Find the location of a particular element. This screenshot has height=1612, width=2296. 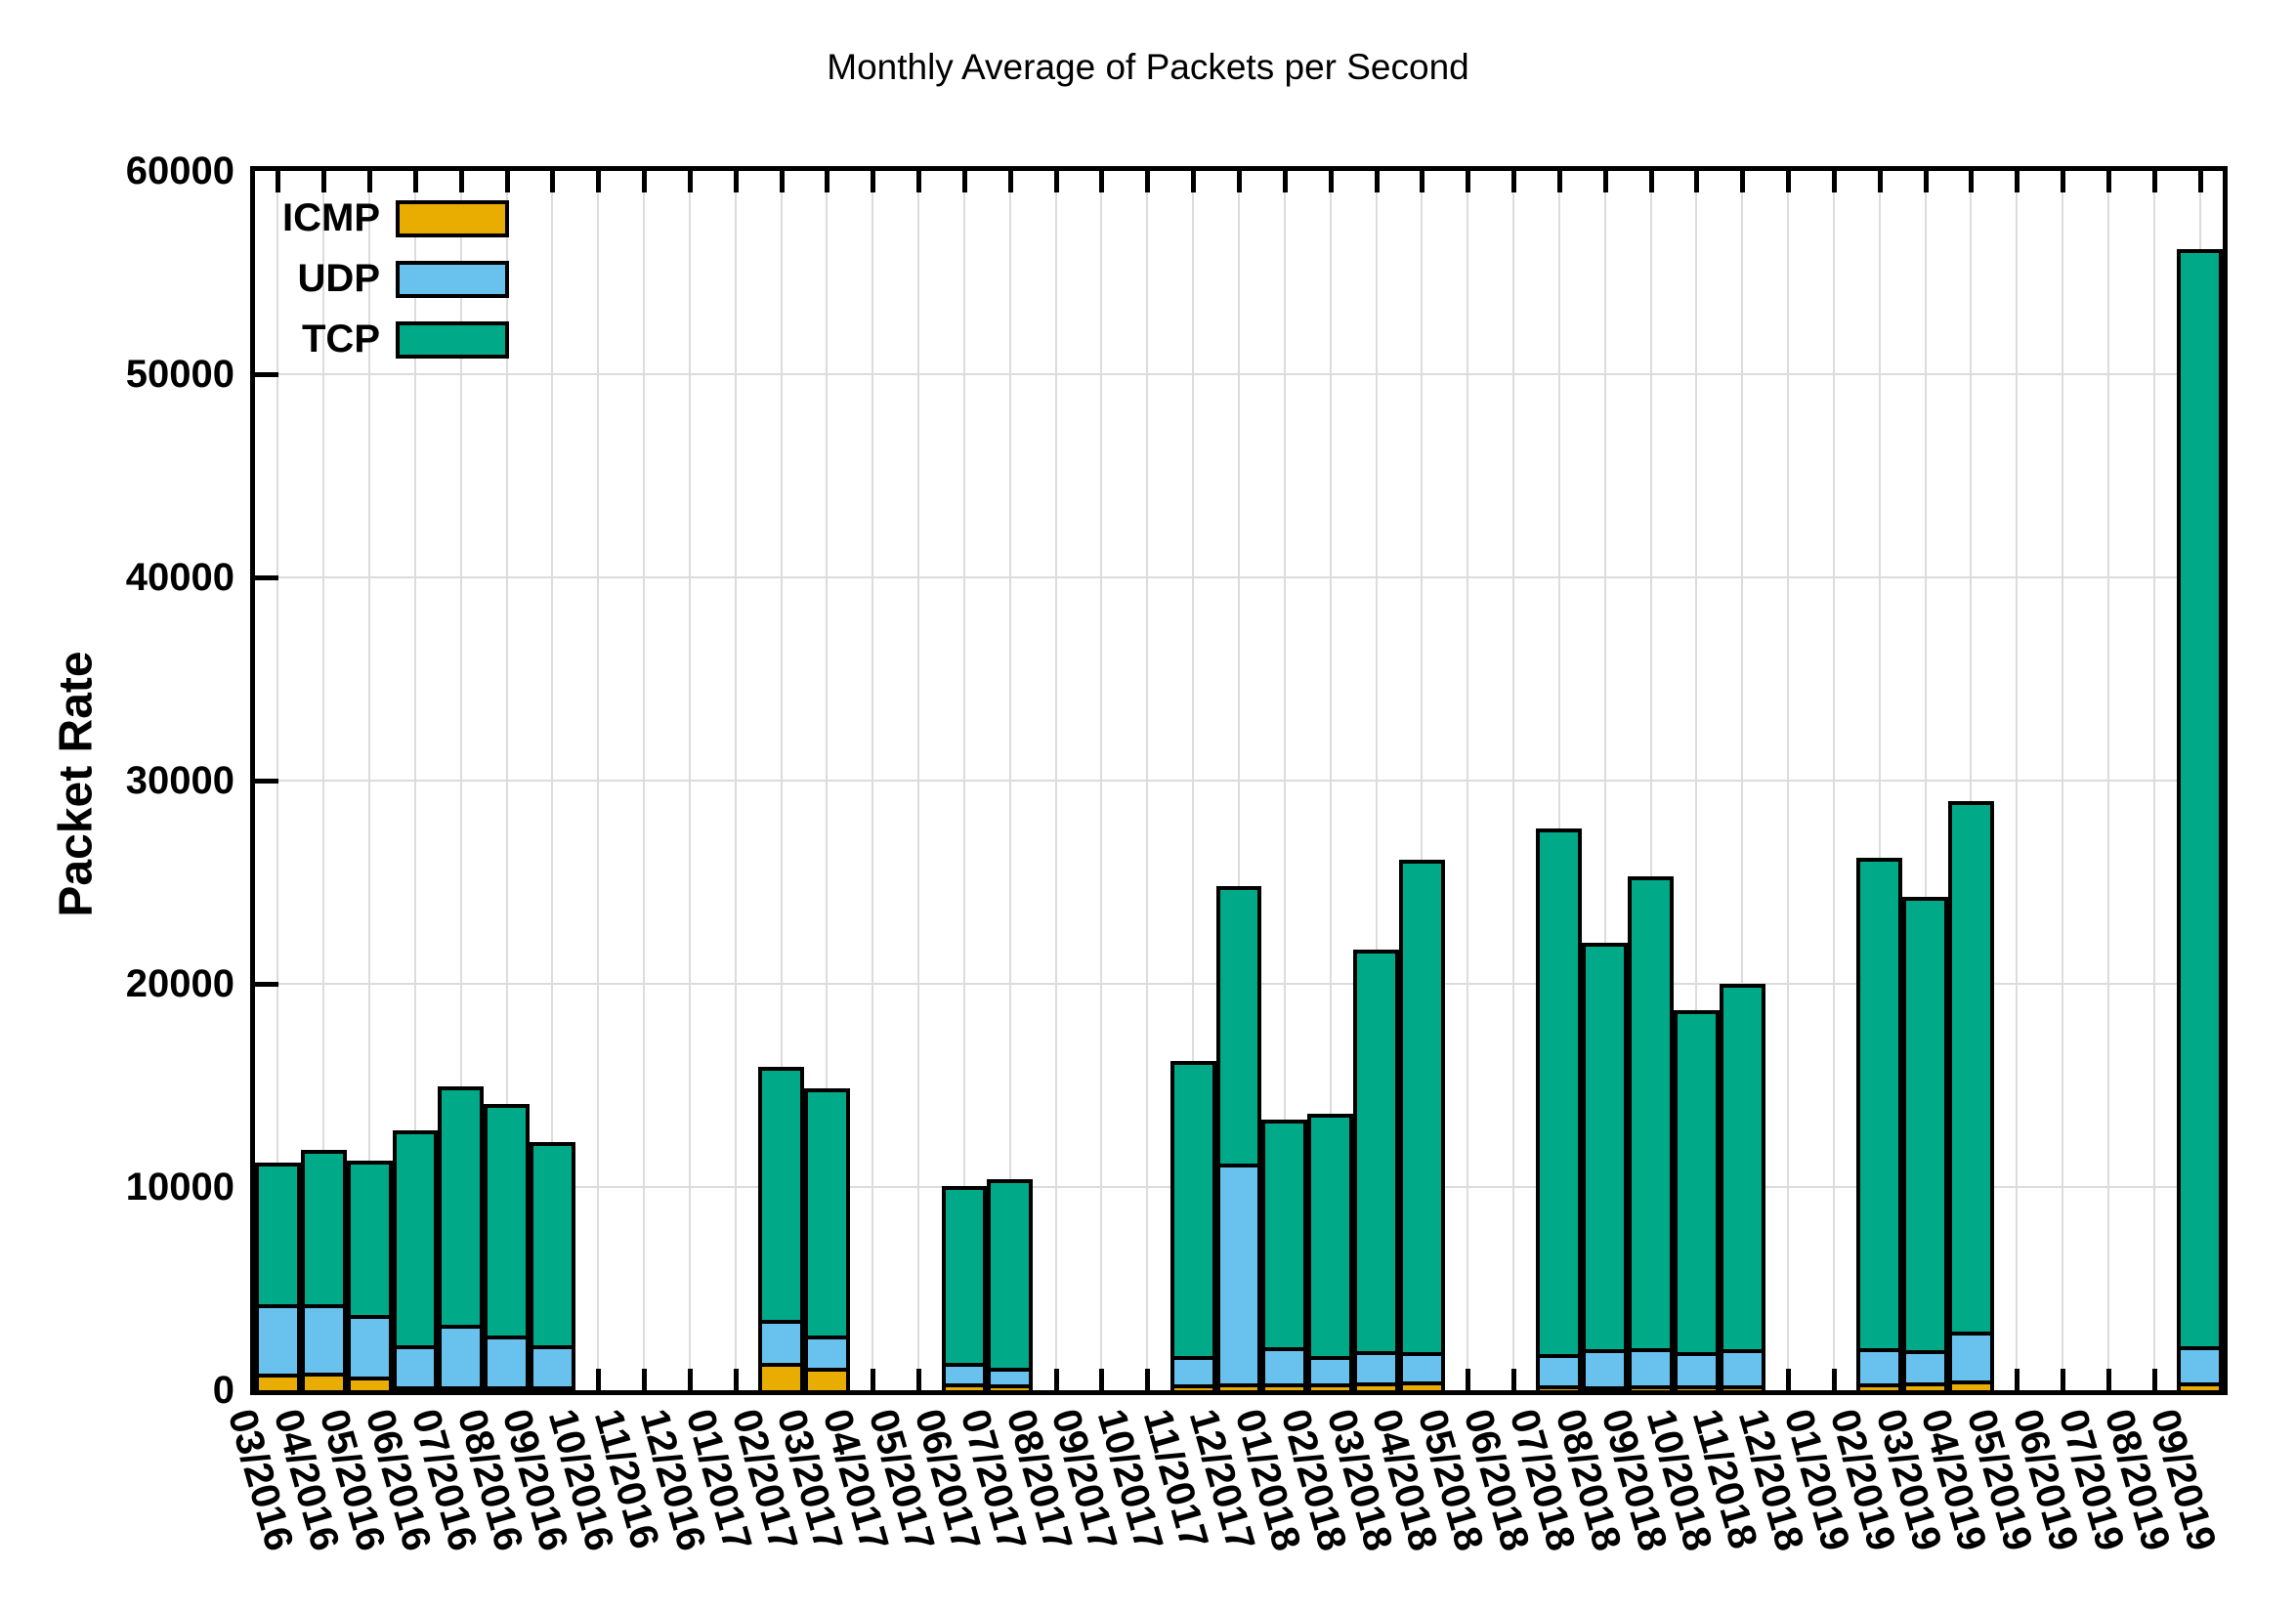

stacked-bar-11-2018 is located at coordinates (1742, 1187).